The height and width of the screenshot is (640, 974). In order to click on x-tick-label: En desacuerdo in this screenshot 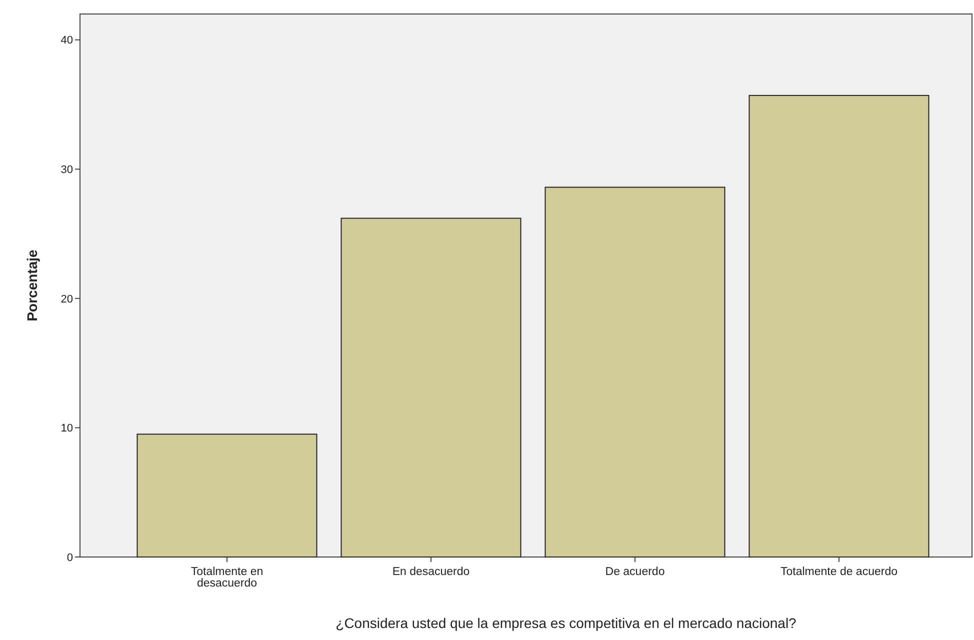, I will do `click(431, 572)`.